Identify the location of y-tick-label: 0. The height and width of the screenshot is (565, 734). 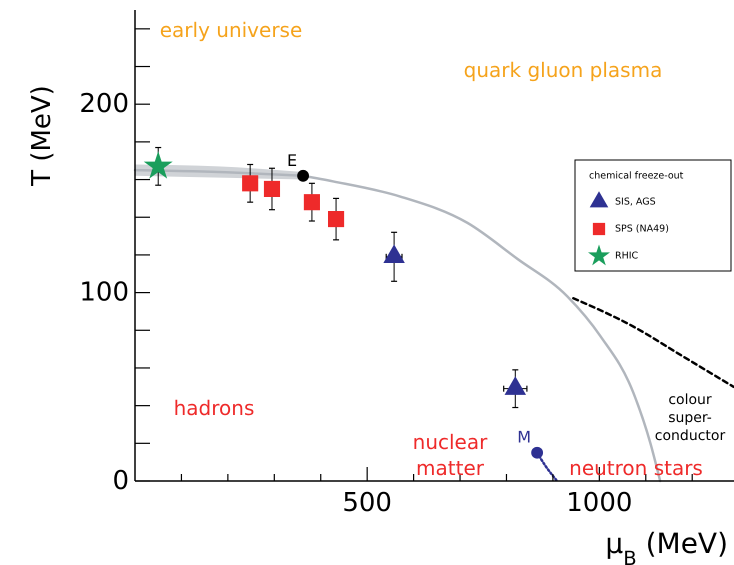
(120, 481).